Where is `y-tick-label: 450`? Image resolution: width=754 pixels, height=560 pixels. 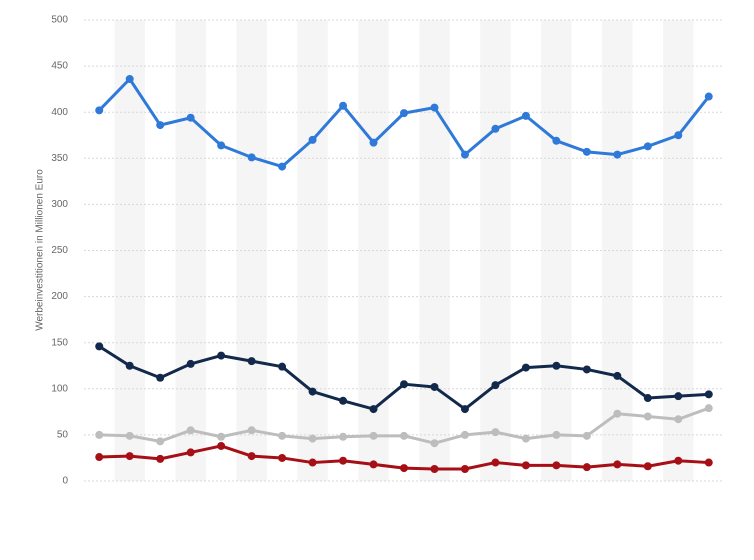
y-tick-label: 450 is located at coordinates (59, 66).